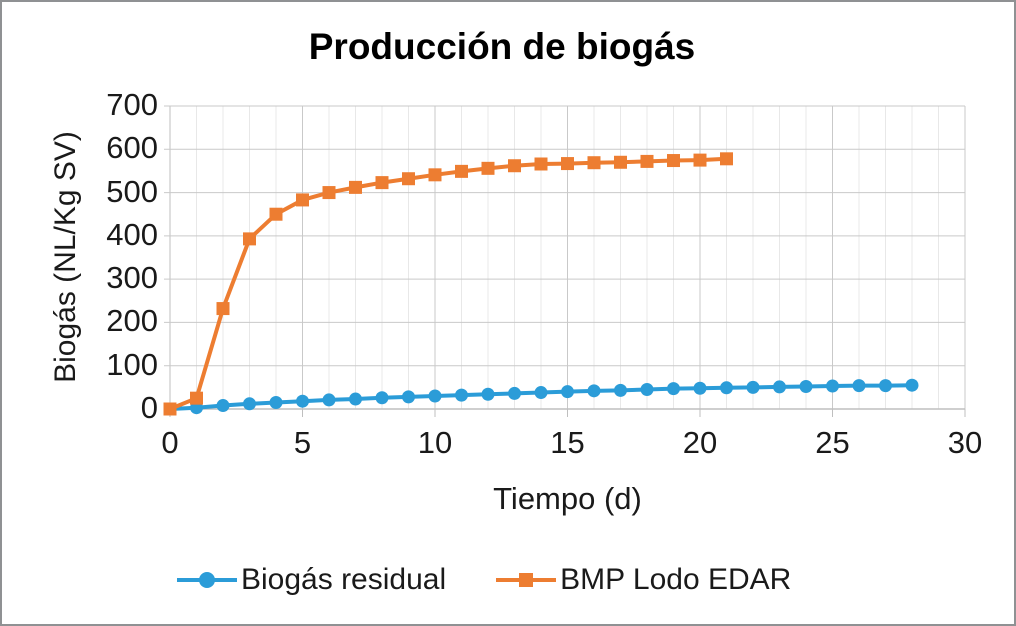 This screenshot has width=1016, height=626. I want to click on legend-entry-residual: Biogás residual, so click(311, 580).